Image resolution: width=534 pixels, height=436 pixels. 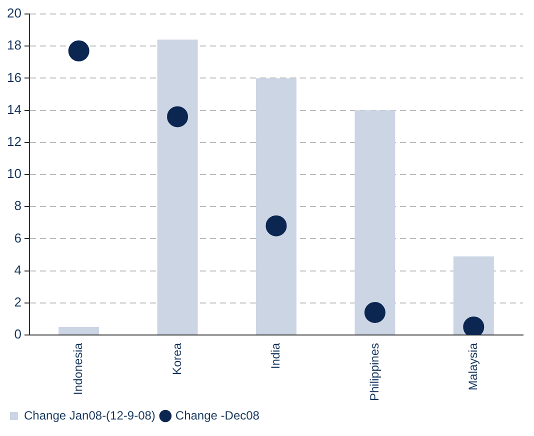 I want to click on y-tick-label: 8, so click(x=18, y=206).